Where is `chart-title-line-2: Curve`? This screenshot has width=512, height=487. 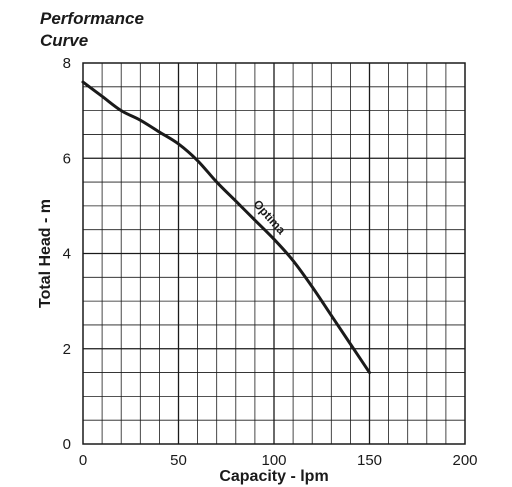
chart-title-line-2: Curve is located at coordinates (64, 40).